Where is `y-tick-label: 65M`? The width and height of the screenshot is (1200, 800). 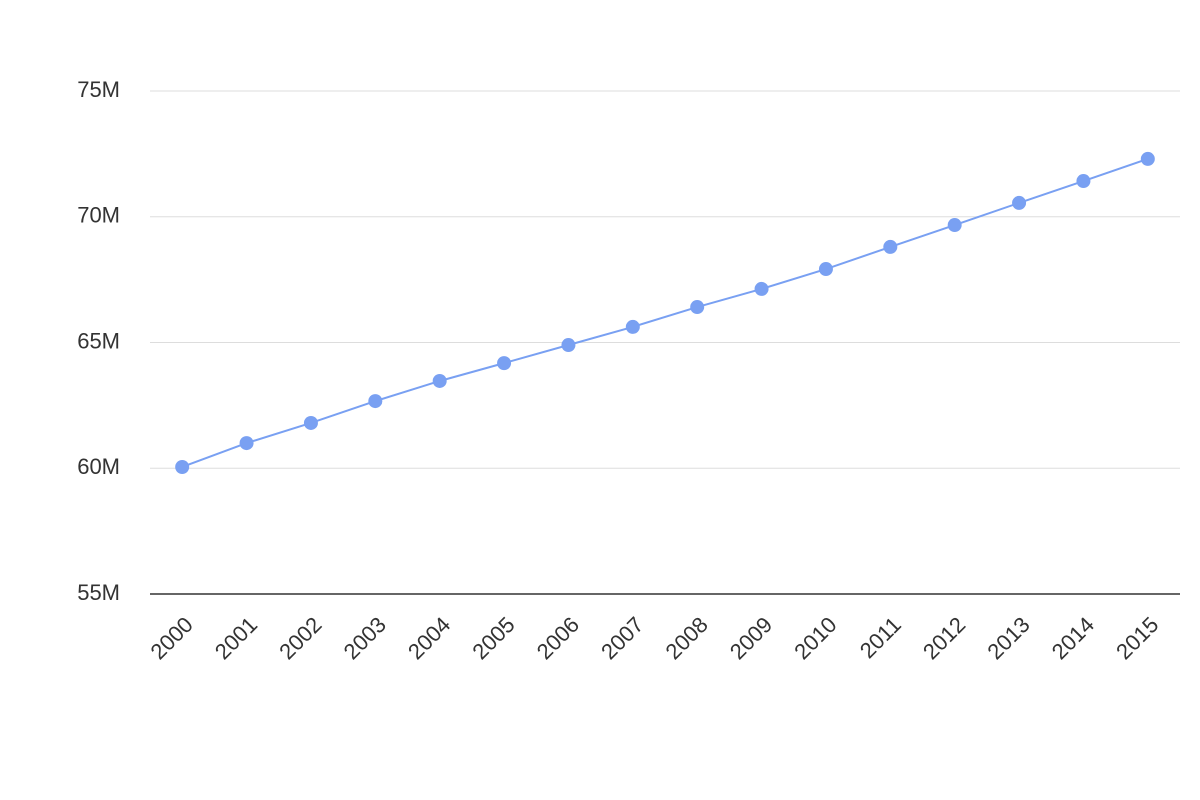 y-tick-label: 65M is located at coordinates (98, 340).